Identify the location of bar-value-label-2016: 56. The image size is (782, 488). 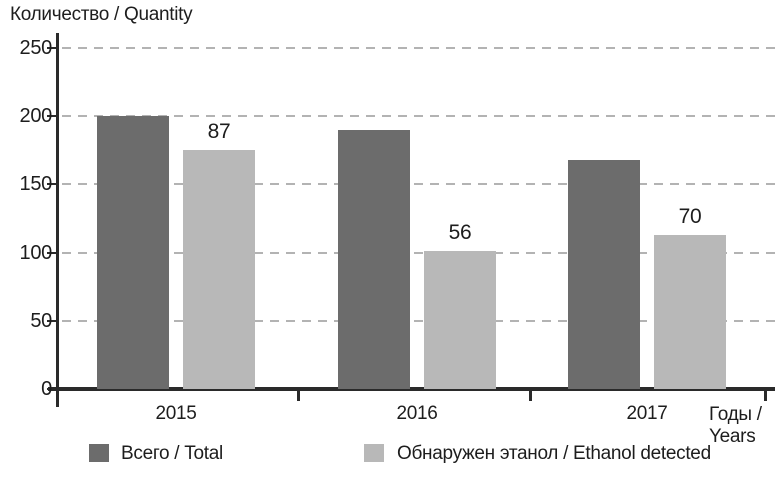
(460, 233).